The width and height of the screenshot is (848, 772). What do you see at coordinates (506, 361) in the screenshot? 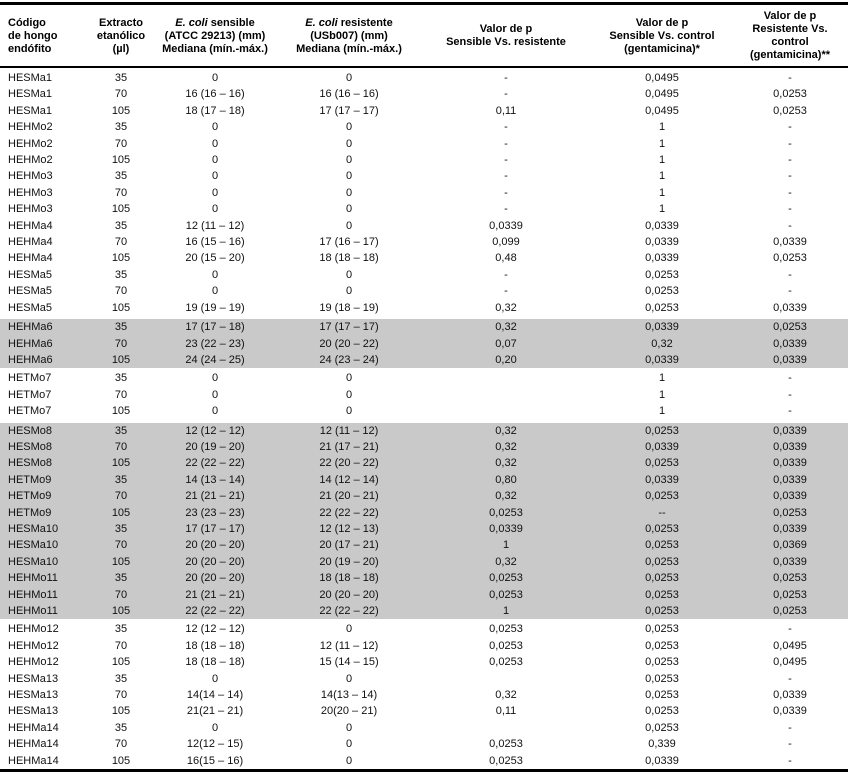
I see `cell-p-sensible-vs-resistente: 0,20` at bounding box center [506, 361].